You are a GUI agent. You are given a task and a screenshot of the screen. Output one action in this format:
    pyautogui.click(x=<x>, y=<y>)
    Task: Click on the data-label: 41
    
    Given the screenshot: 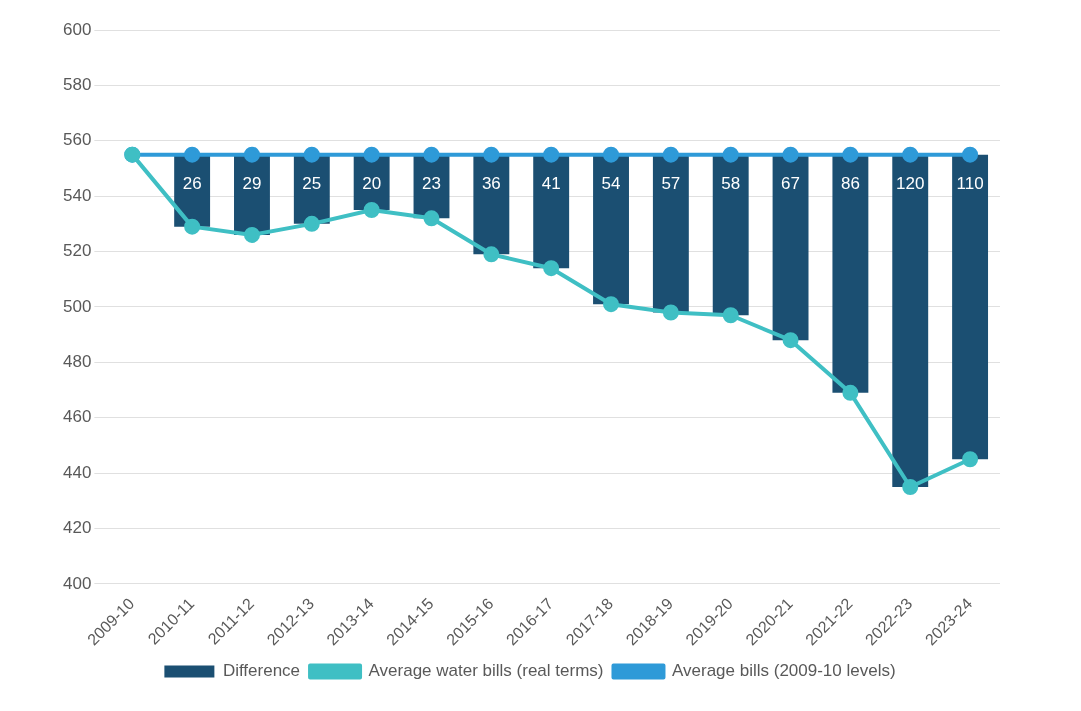 What is the action you would take?
    pyautogui.click(x=551, y=184)
    